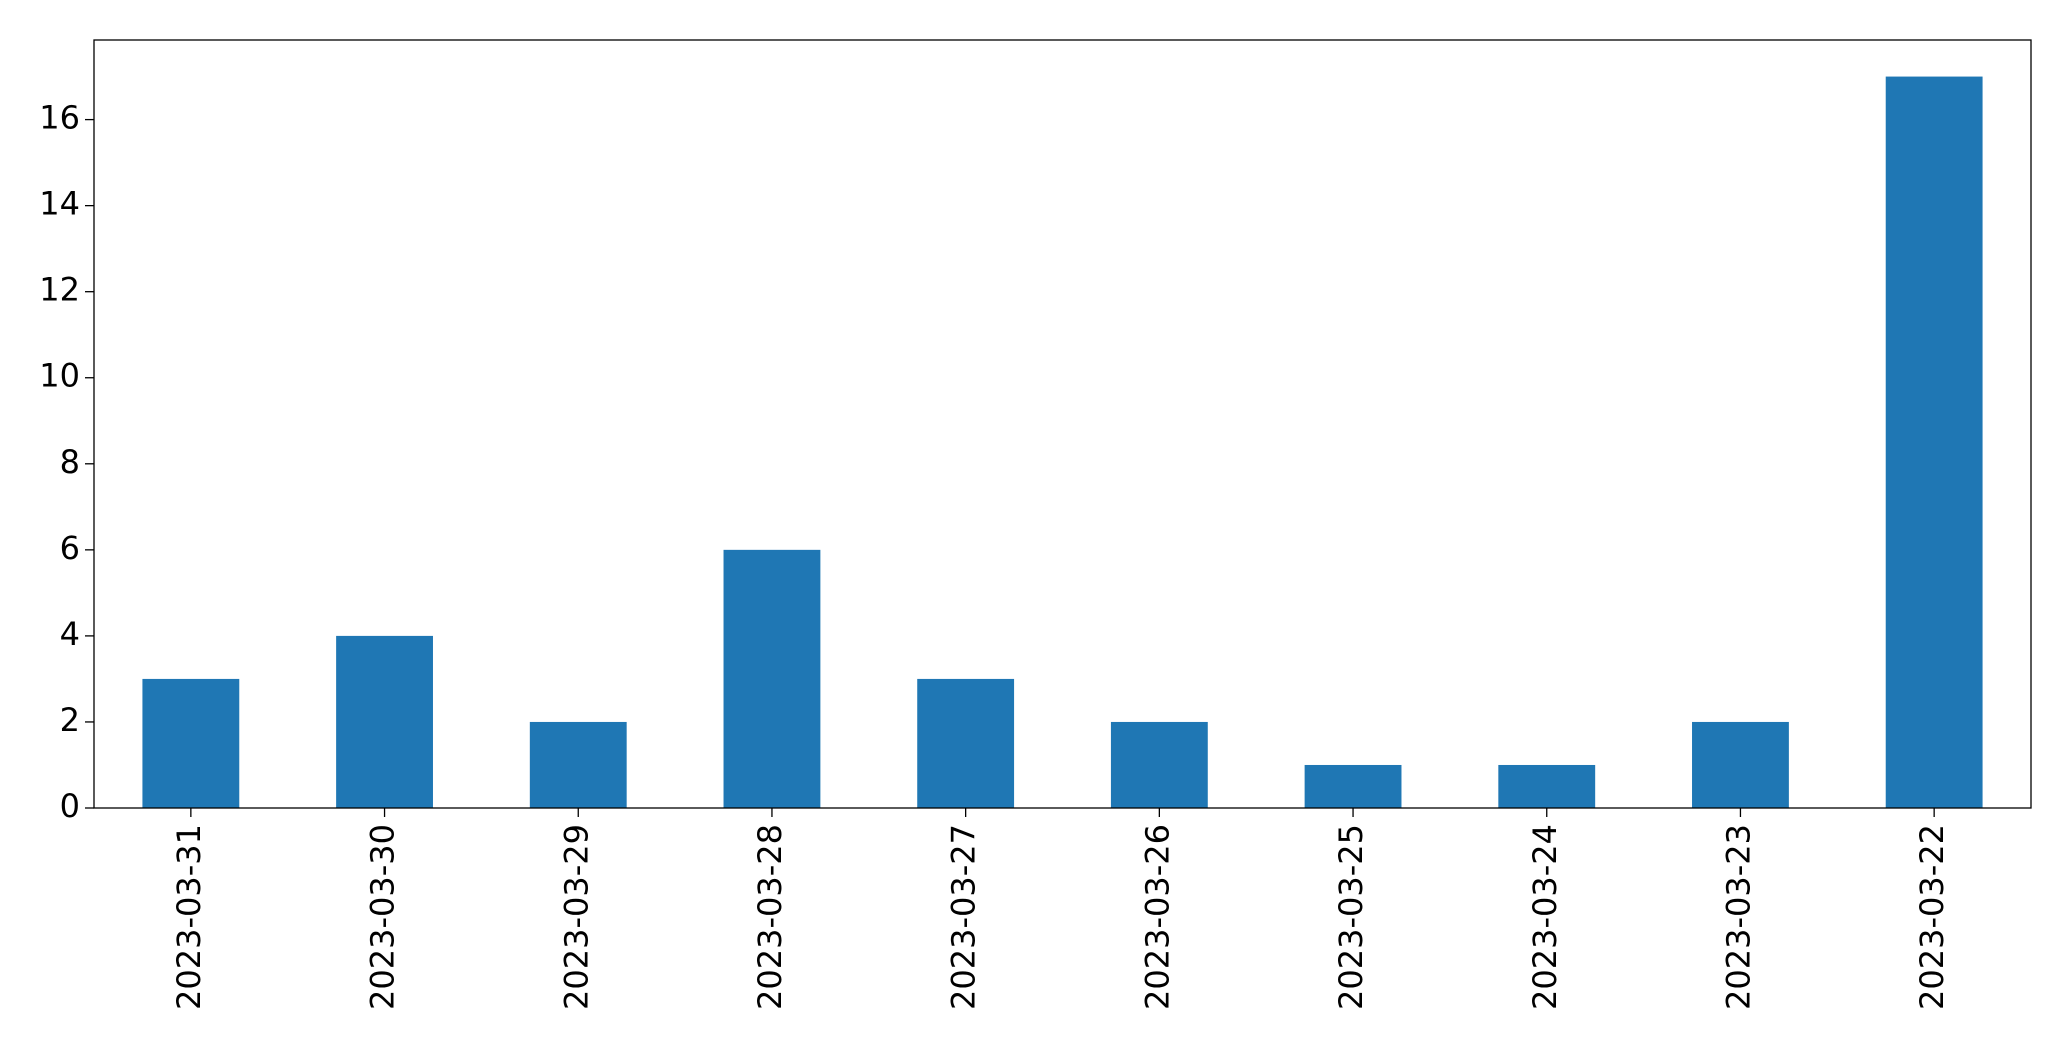  Describe the element at coordinates (1351, 917) in the screenshot. I see `x-tick-label: 2023-03-25` at that location.